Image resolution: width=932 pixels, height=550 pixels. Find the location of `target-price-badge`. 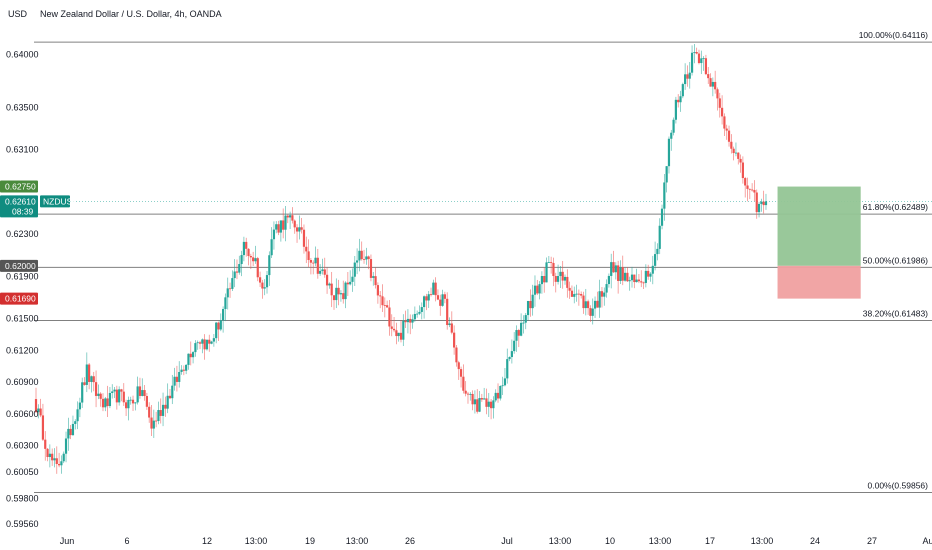

target-price-badge is located at coordinates (19, 186).